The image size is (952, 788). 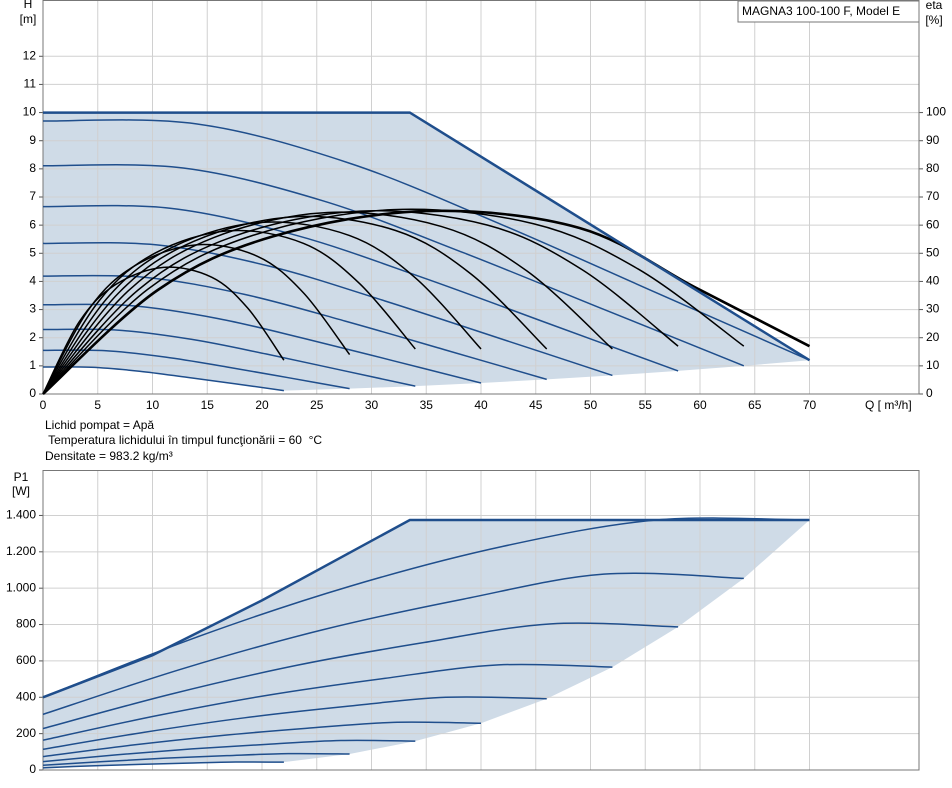 What do you see at coordinates (21, 551) in the screenshot?
I see `y-tick-label: 1.200` at bounding box center [21, 551].